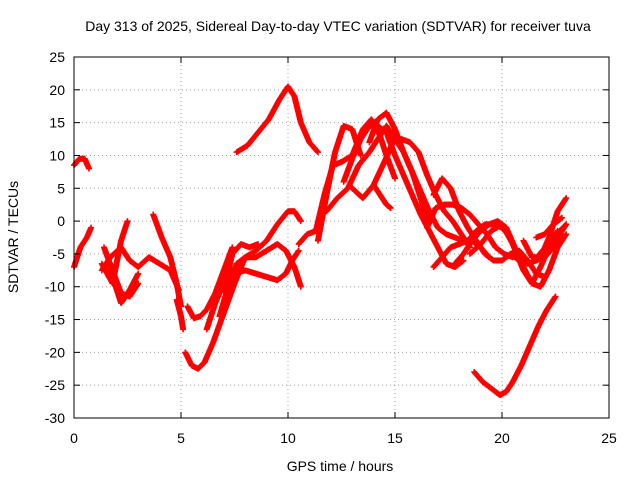 The height and width of the screenshot is (480, 640). What do you see at coordinates (74, 438) in the screenshot?
I see `x-tick-label: 0` at bounding box center [74, 438].